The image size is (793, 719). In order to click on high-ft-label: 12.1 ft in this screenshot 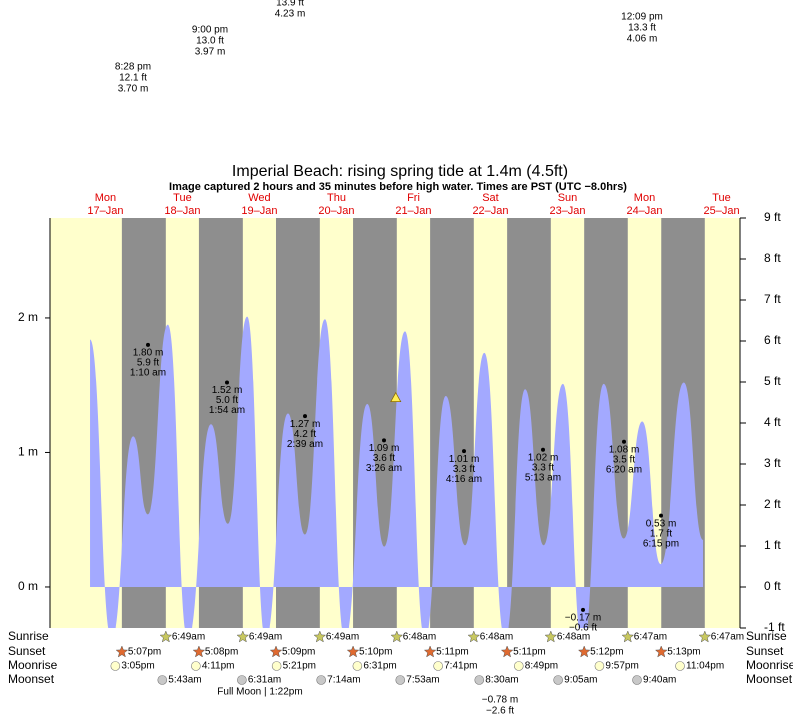, I will do `click(133, 78)`.